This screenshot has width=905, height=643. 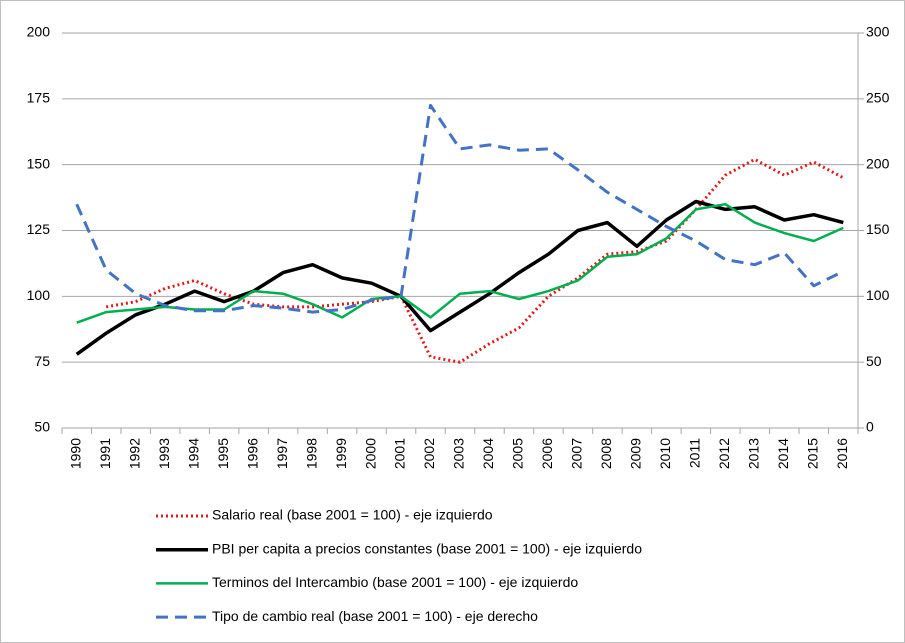 I want to click on x-tick-label: 1998, so click(x=311, y=453).